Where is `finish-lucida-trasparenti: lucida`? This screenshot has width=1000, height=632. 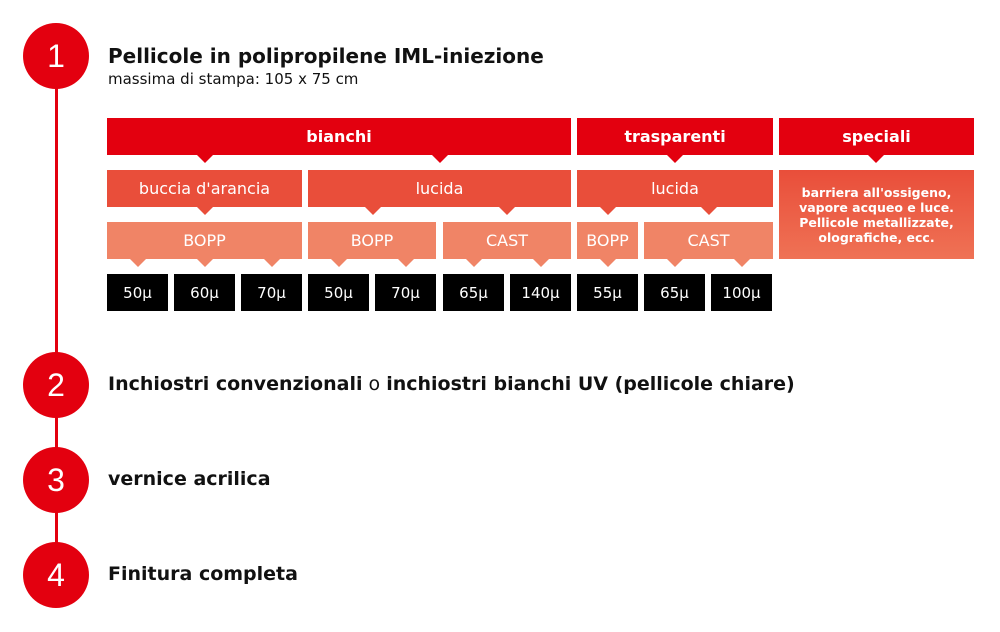 finish-lucida-trasparenti: lucida is located at coordinates (675, 188).